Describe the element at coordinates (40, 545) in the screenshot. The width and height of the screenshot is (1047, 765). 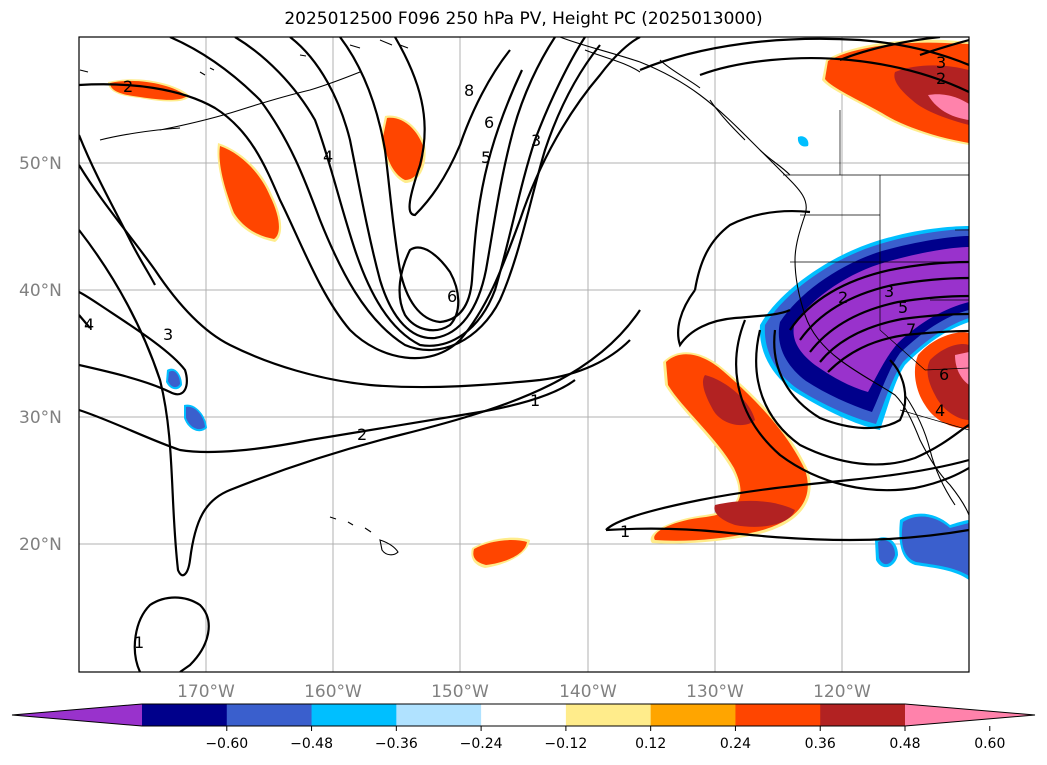
I see `lat-label-20n: 20°N` at that location.